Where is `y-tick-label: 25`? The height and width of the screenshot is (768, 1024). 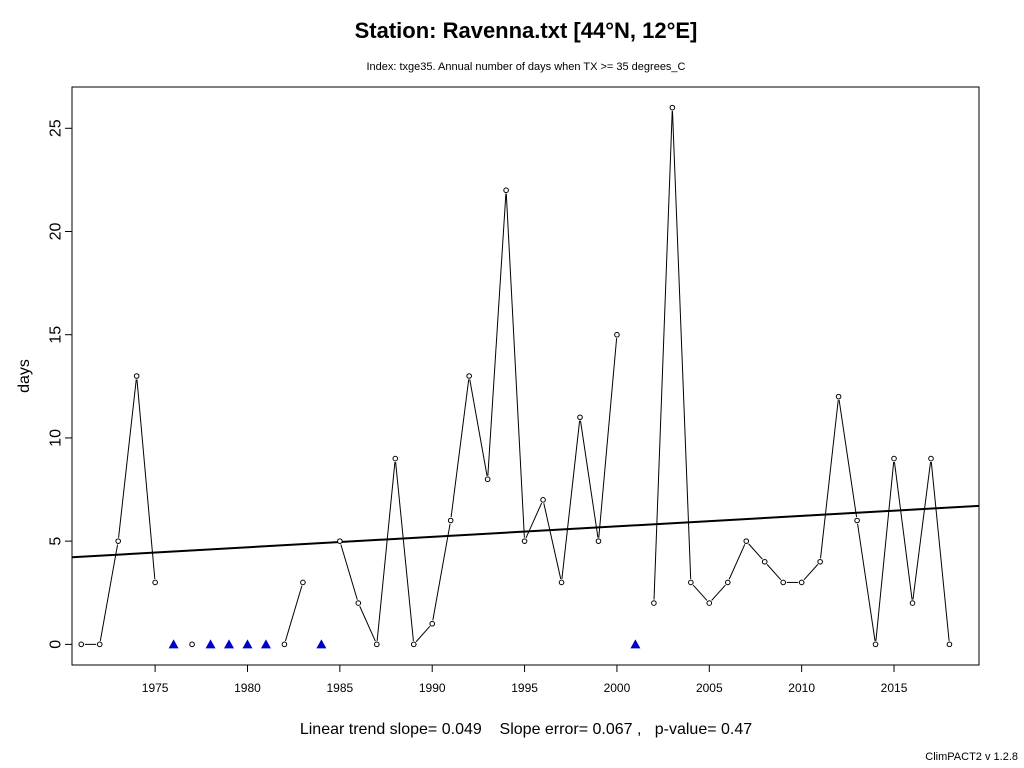 y-tick-label: 25 is located at coordinates (56, 128).